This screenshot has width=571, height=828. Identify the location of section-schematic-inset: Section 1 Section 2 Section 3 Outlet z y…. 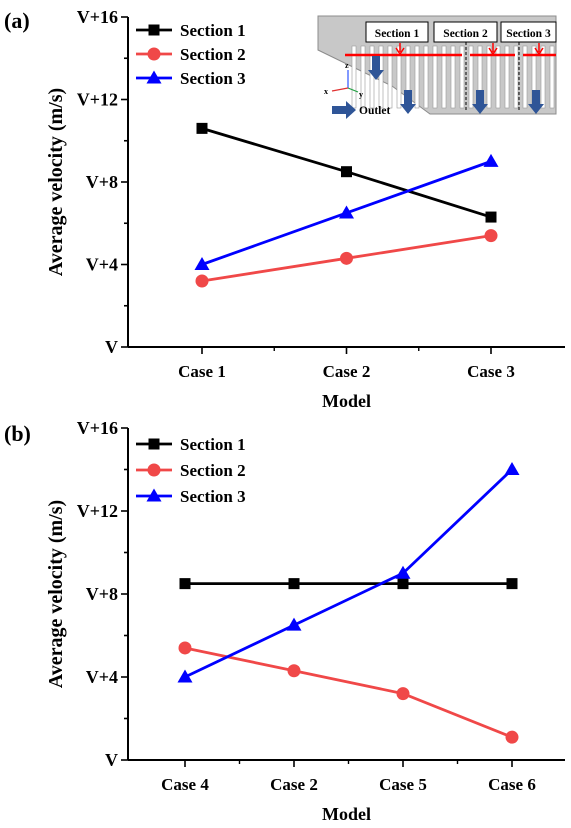
(437, 67).